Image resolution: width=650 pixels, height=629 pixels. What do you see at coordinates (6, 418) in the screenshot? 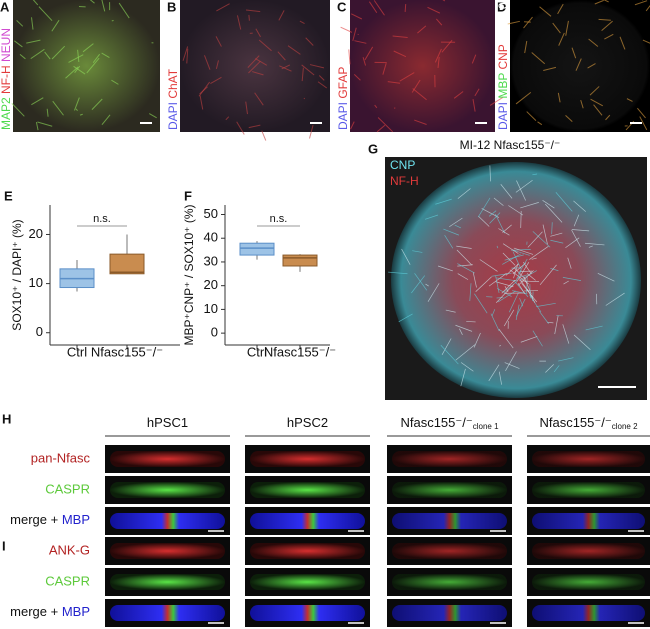
I see `panel-label: H` at bounding box center [6, 418].